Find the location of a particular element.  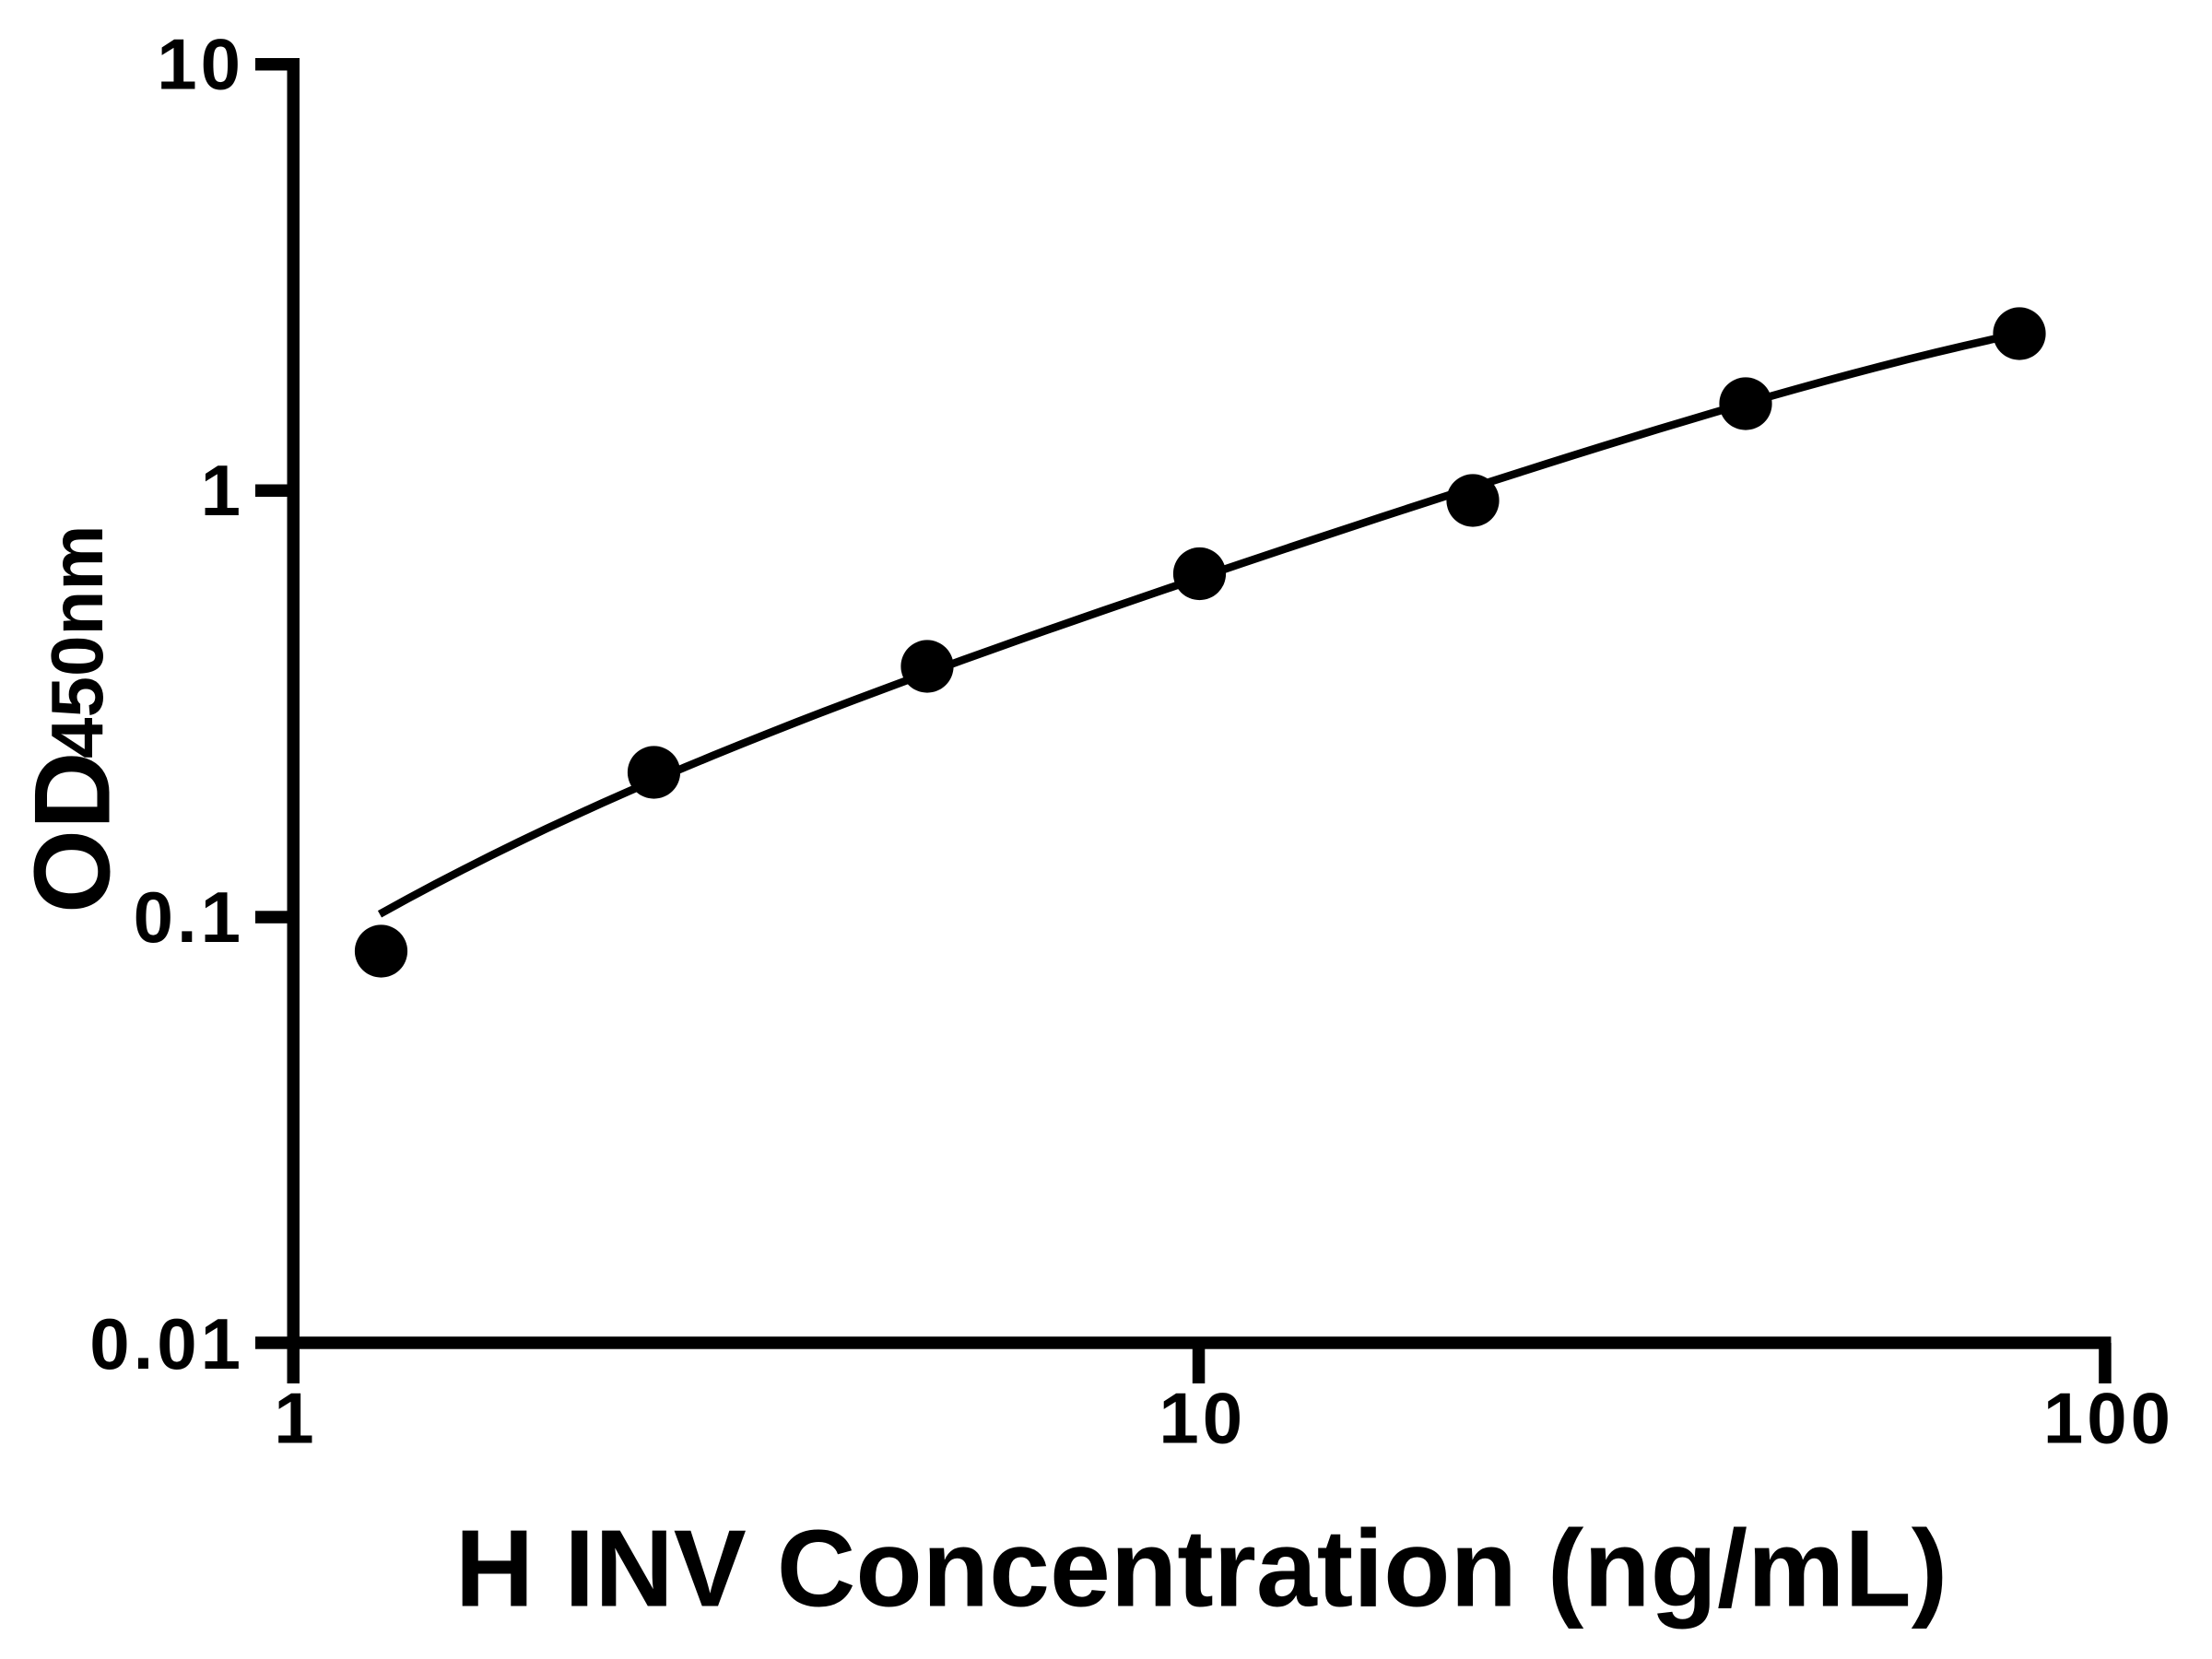

svg-text: 0.01 is located at coordinates (166, 1343).